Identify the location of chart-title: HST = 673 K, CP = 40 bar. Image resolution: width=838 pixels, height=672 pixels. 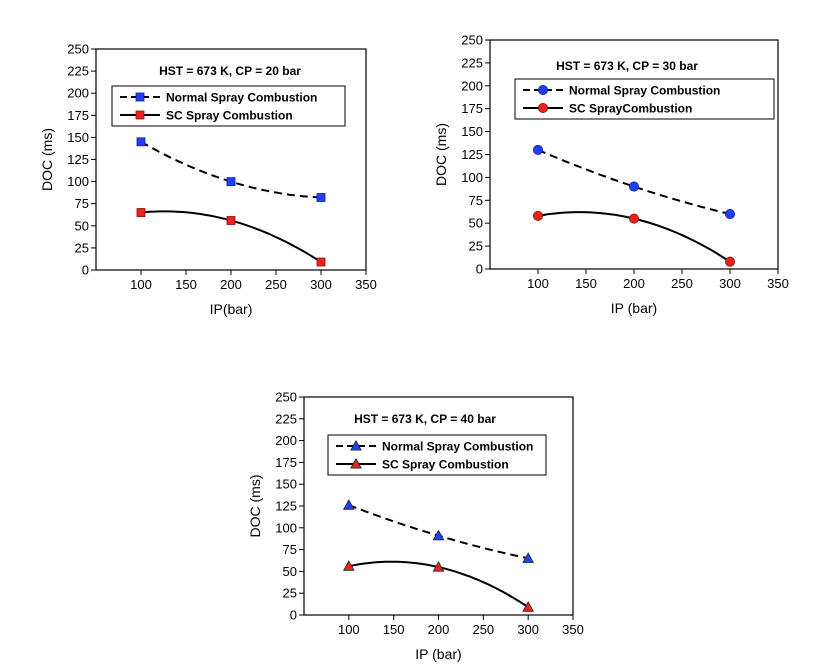
(425, 419).